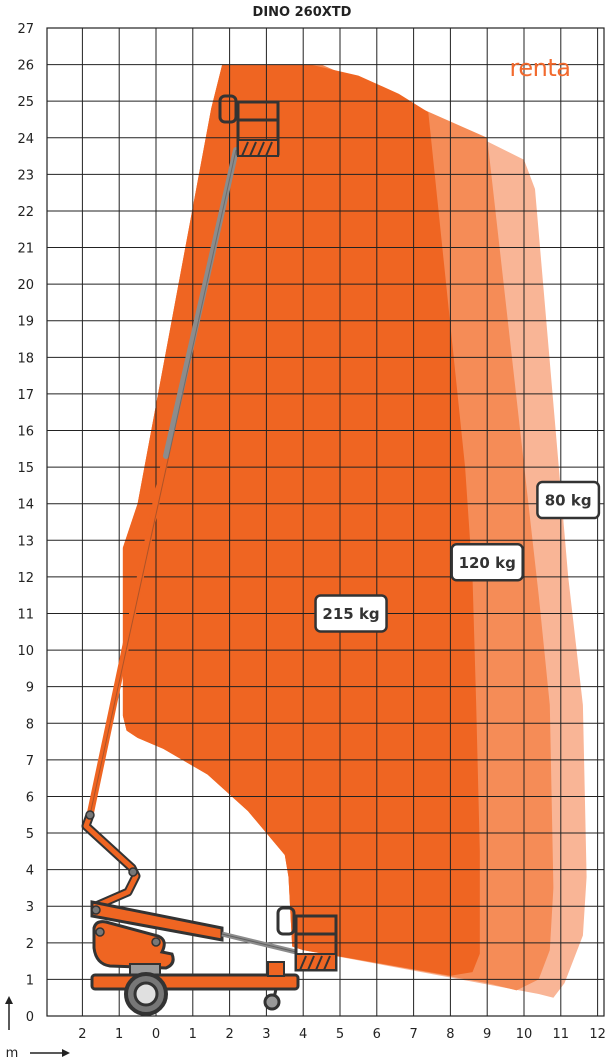 The image size is (608, 1064). I want to click on y-tick-label: 4, so click(30, 871).